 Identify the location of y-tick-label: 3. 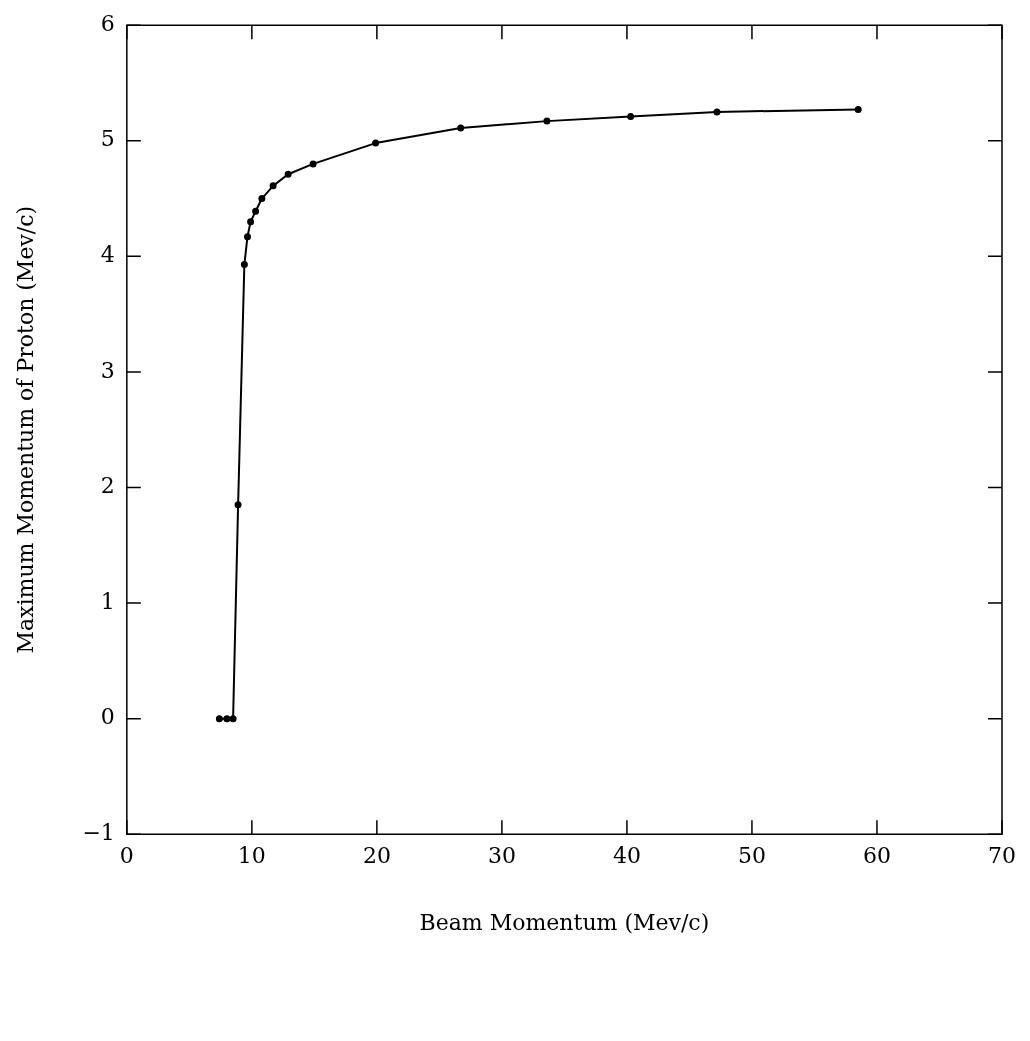
(107, 370).